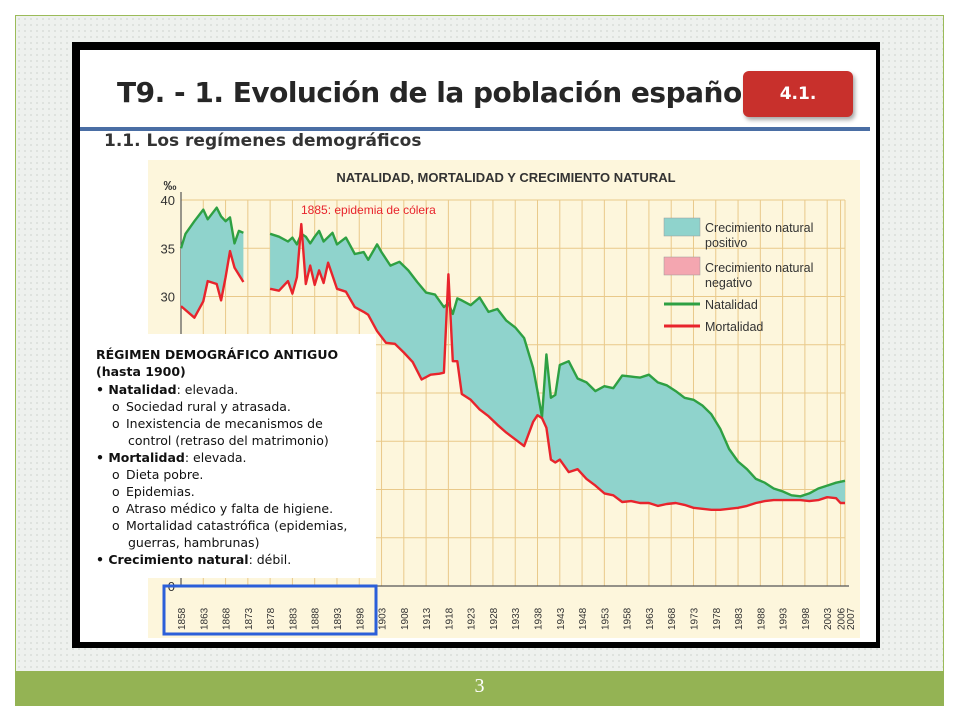 This screenshot has width=960, height=720. Describe the element at coordinates (271, 618) in the screenshot. I see `x-tick-label: 1878` at that location.